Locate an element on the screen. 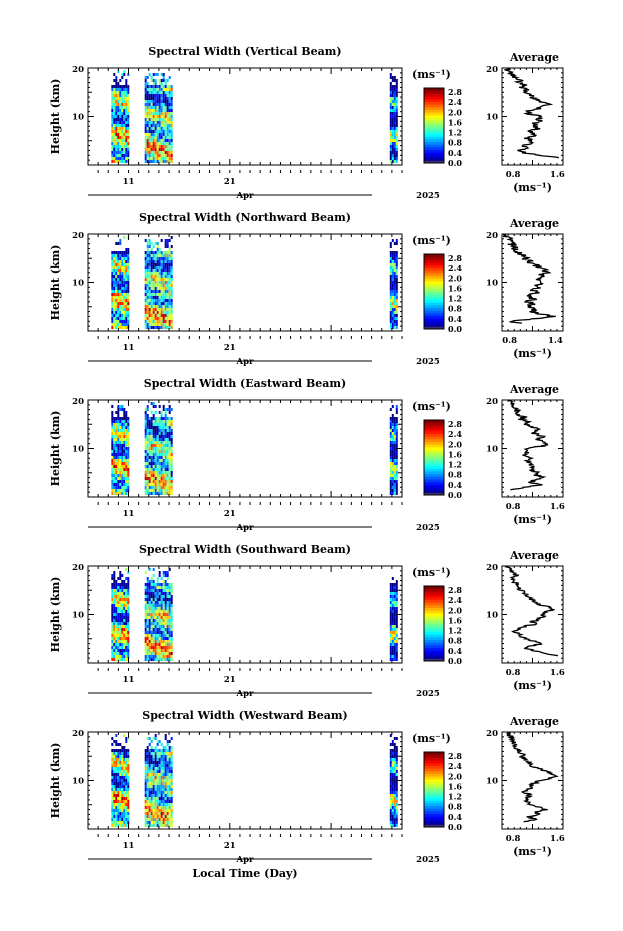 This screenshot has width=623, height=931. avg-y-tick-label: 10 is located at coordinates (492, 450).